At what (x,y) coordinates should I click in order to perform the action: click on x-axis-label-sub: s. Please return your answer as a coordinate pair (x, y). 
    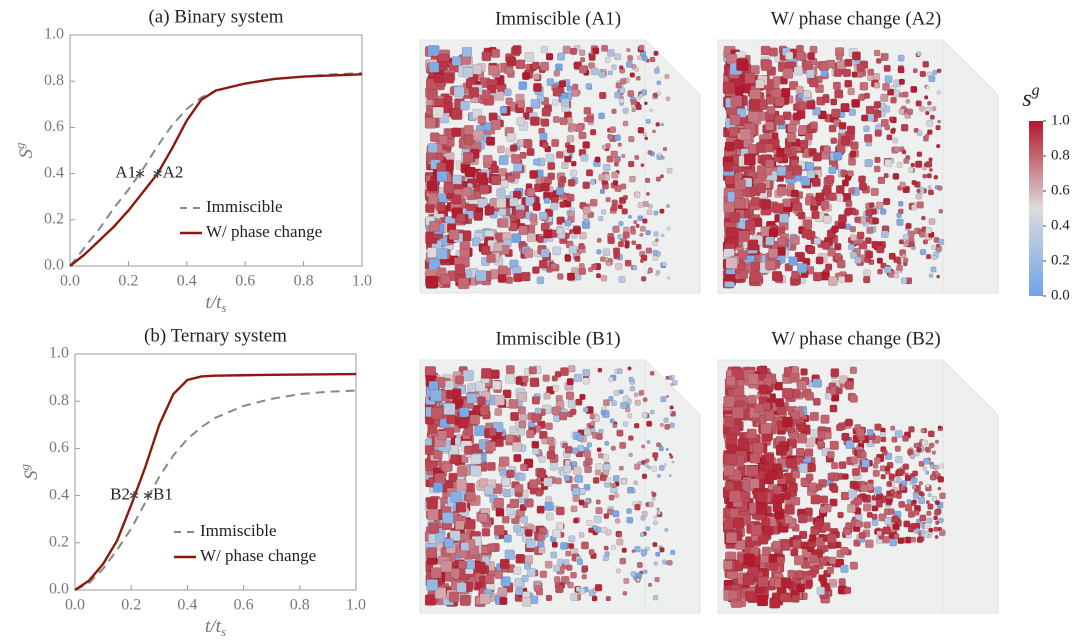
    Looking at the image, I should click on (223, 307).